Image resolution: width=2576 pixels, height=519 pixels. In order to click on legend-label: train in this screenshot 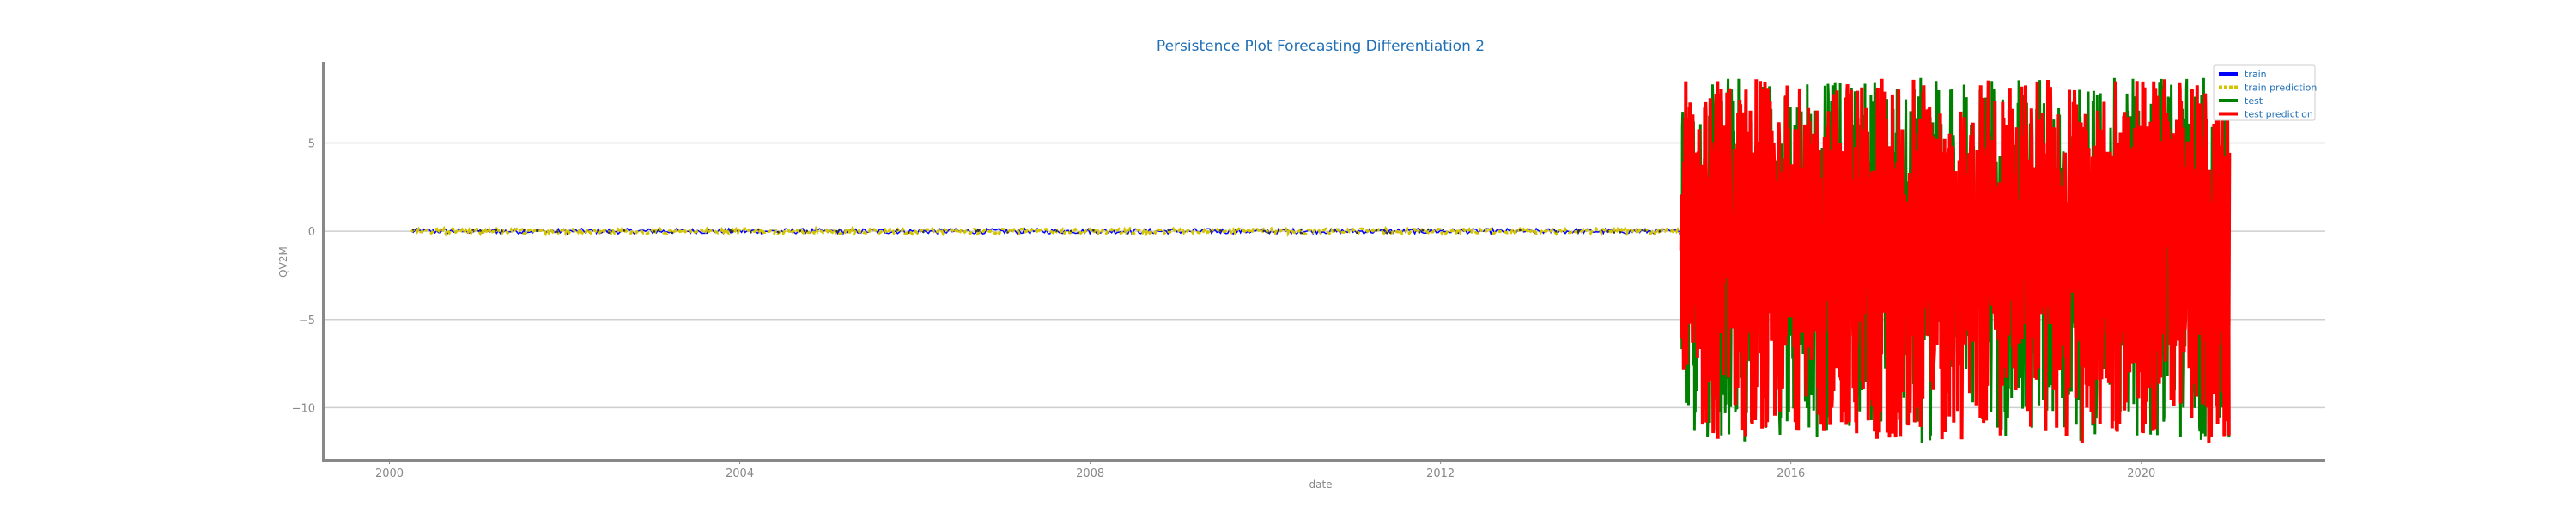, I will do `click(2256, 74)`.